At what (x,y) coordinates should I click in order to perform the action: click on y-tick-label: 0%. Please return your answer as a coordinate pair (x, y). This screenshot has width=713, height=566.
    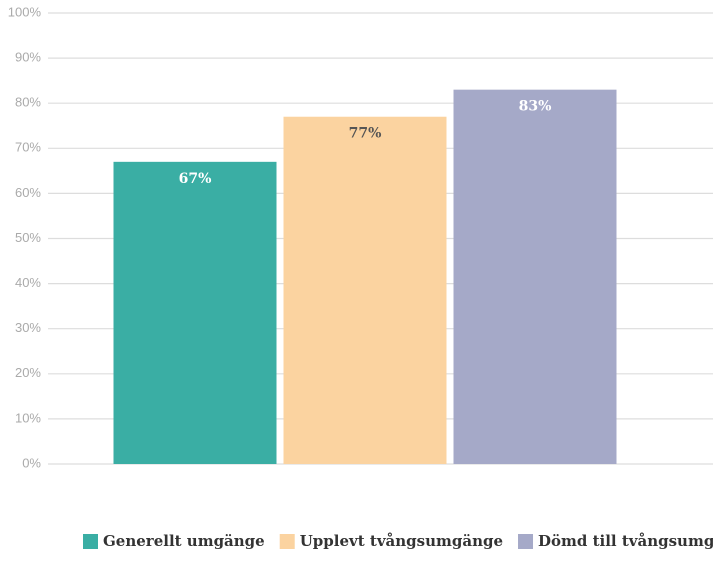
    Looking at the image, I should click on (31, 462).